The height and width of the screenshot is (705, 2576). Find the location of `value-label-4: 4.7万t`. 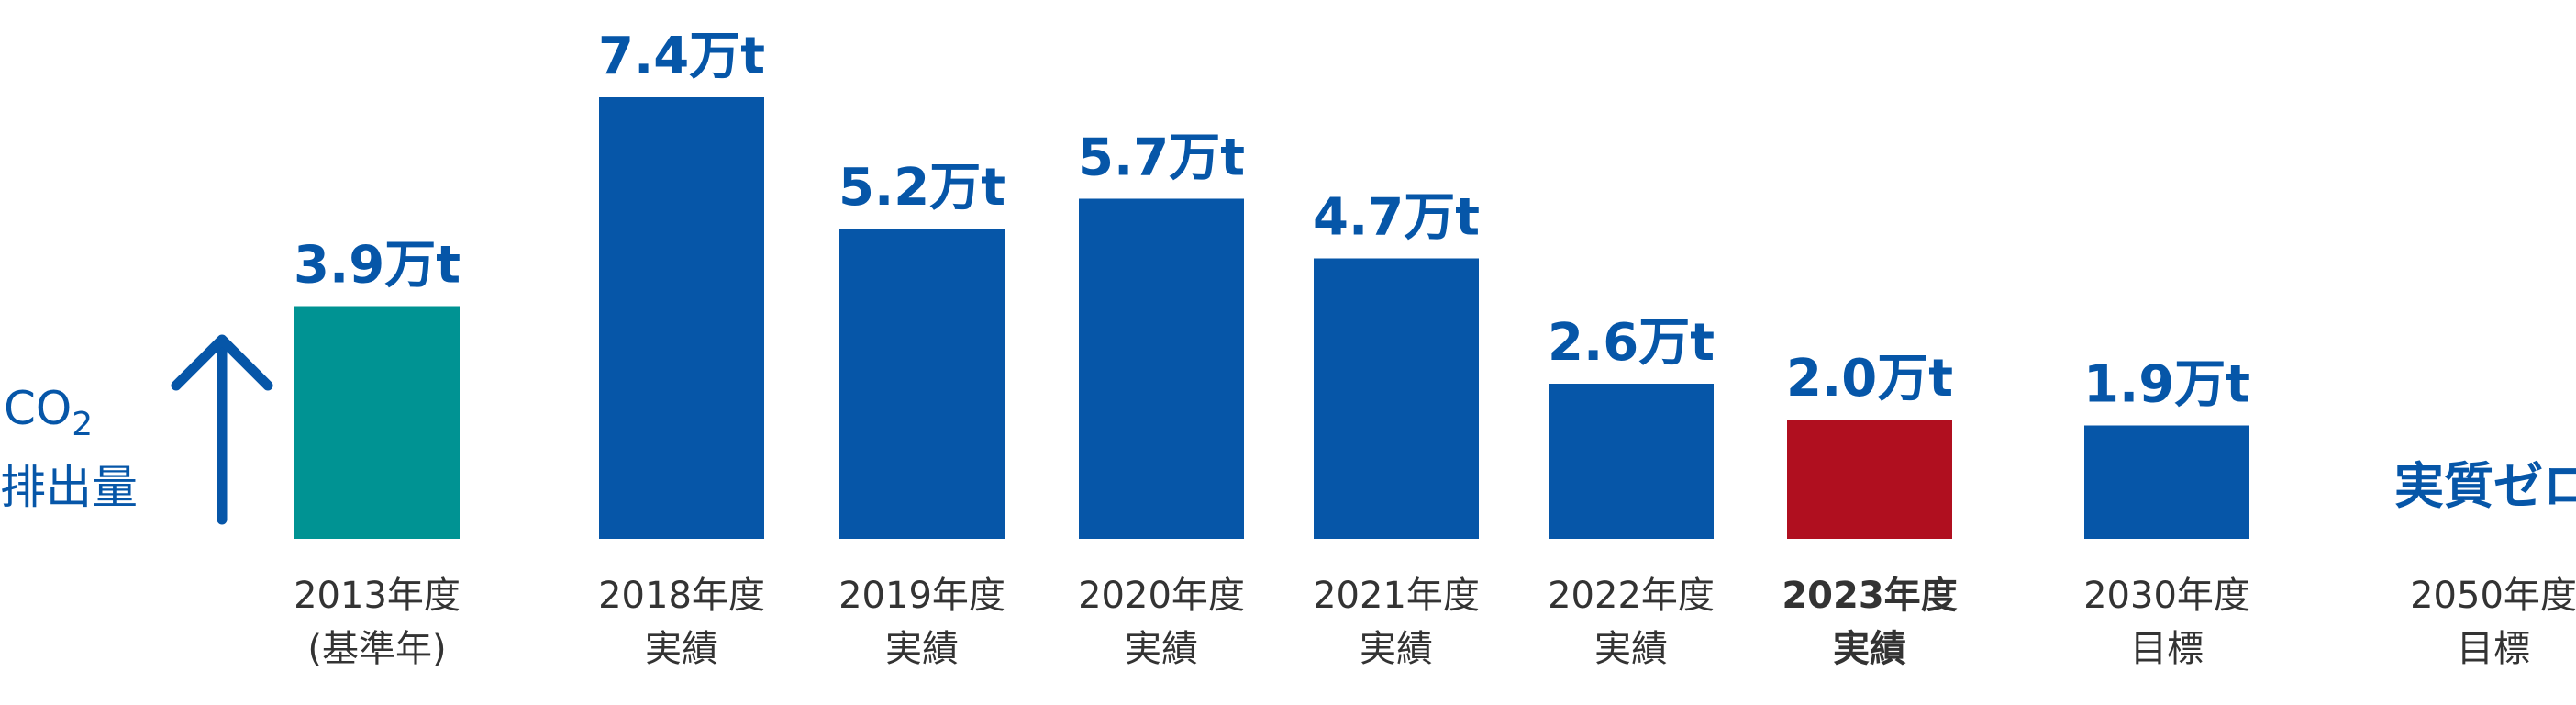

value-label-4: 4.7万t is located at coordinates (1396, 218).